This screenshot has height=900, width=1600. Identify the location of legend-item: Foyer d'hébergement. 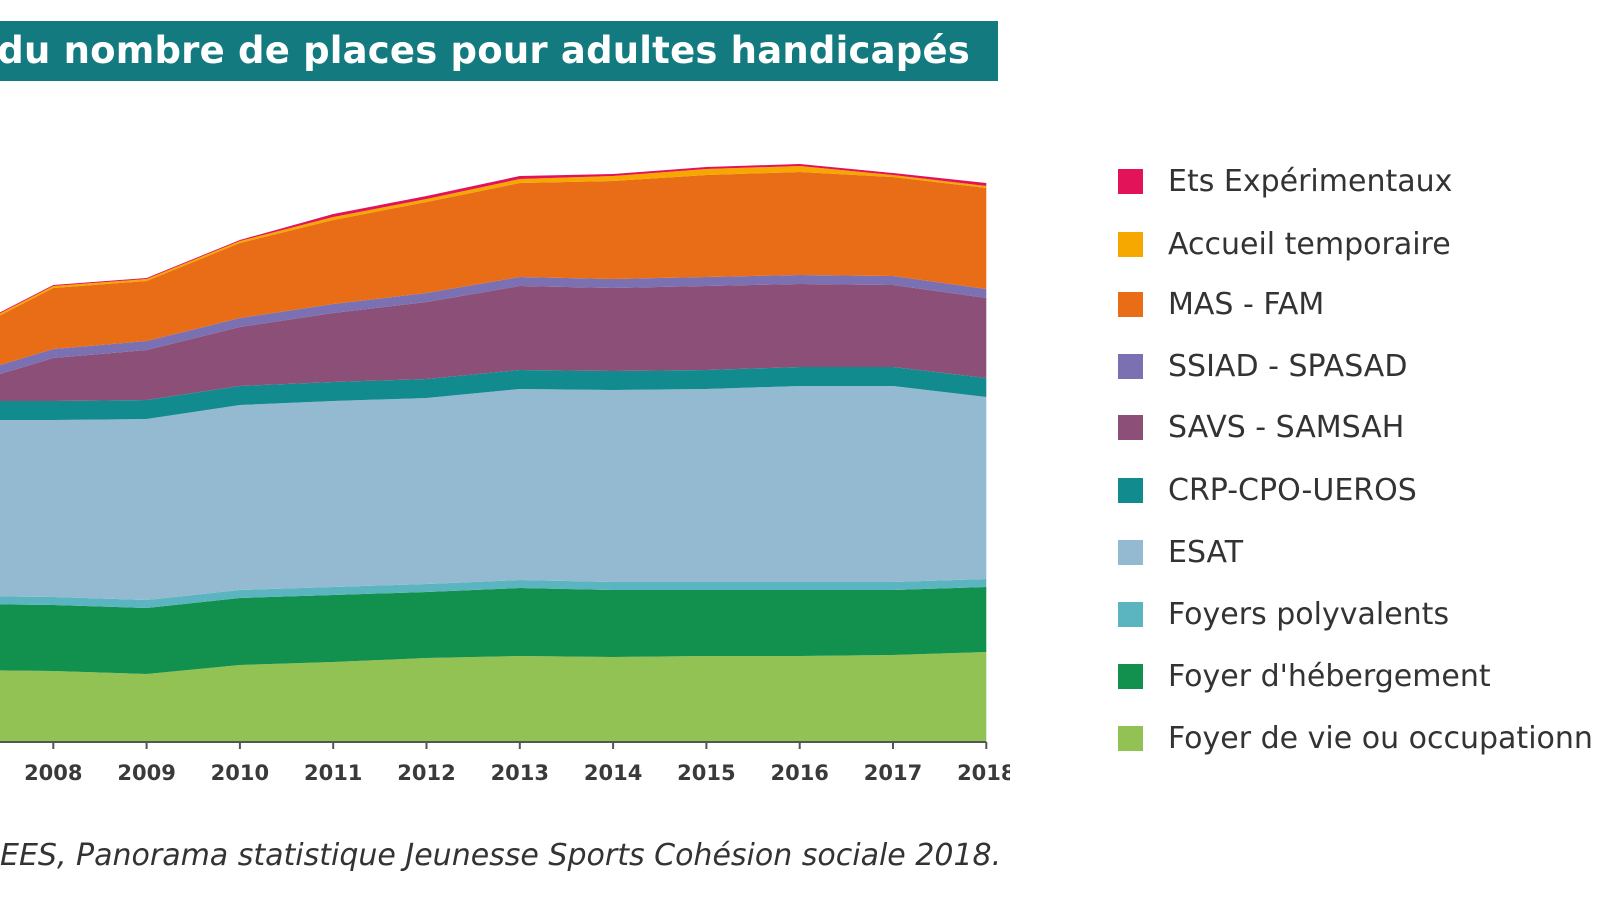
(1304, 676).